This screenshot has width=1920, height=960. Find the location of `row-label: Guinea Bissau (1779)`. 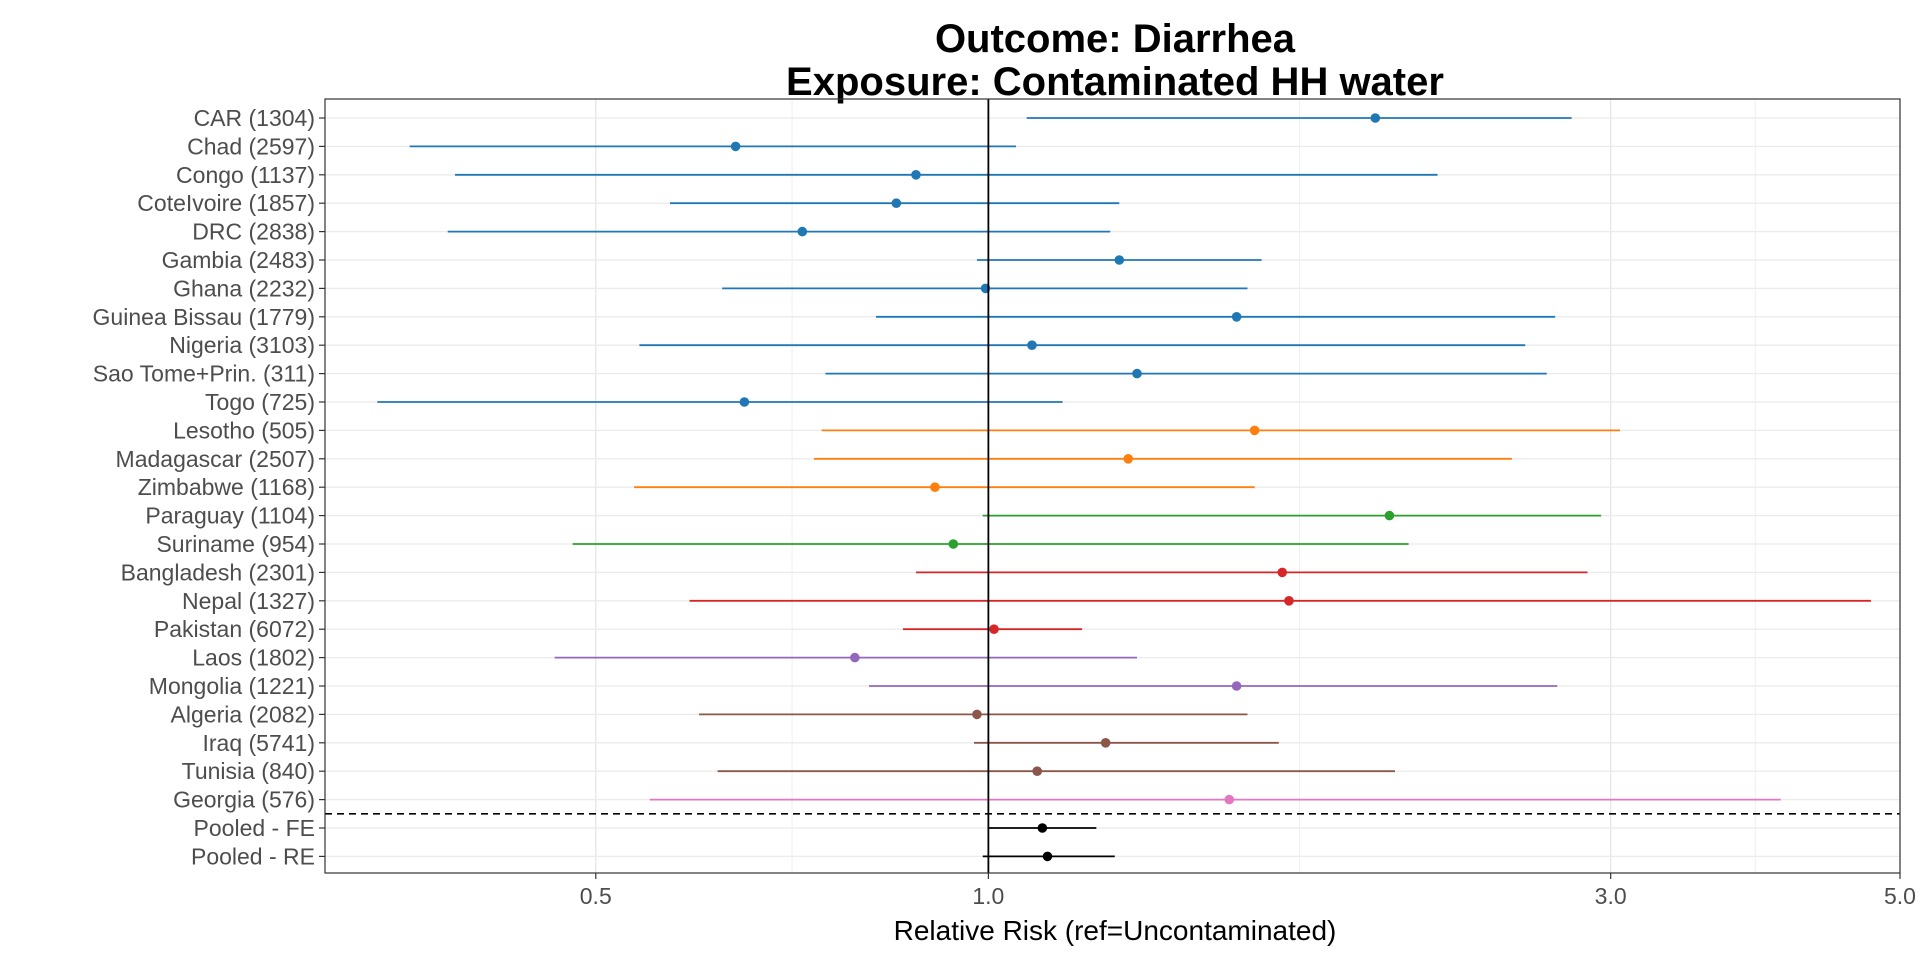

row-label: Guinea Bissau (1779) is located at coordinates (204, 317).